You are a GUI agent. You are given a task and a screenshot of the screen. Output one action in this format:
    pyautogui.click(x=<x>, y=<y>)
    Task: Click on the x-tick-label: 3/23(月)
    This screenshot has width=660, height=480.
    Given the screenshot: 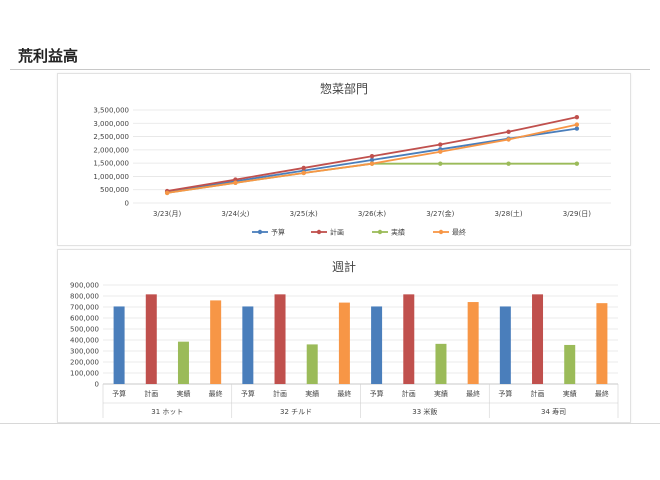 What is the action you would take?
    pyautogui.click(x=167, y=214)
    